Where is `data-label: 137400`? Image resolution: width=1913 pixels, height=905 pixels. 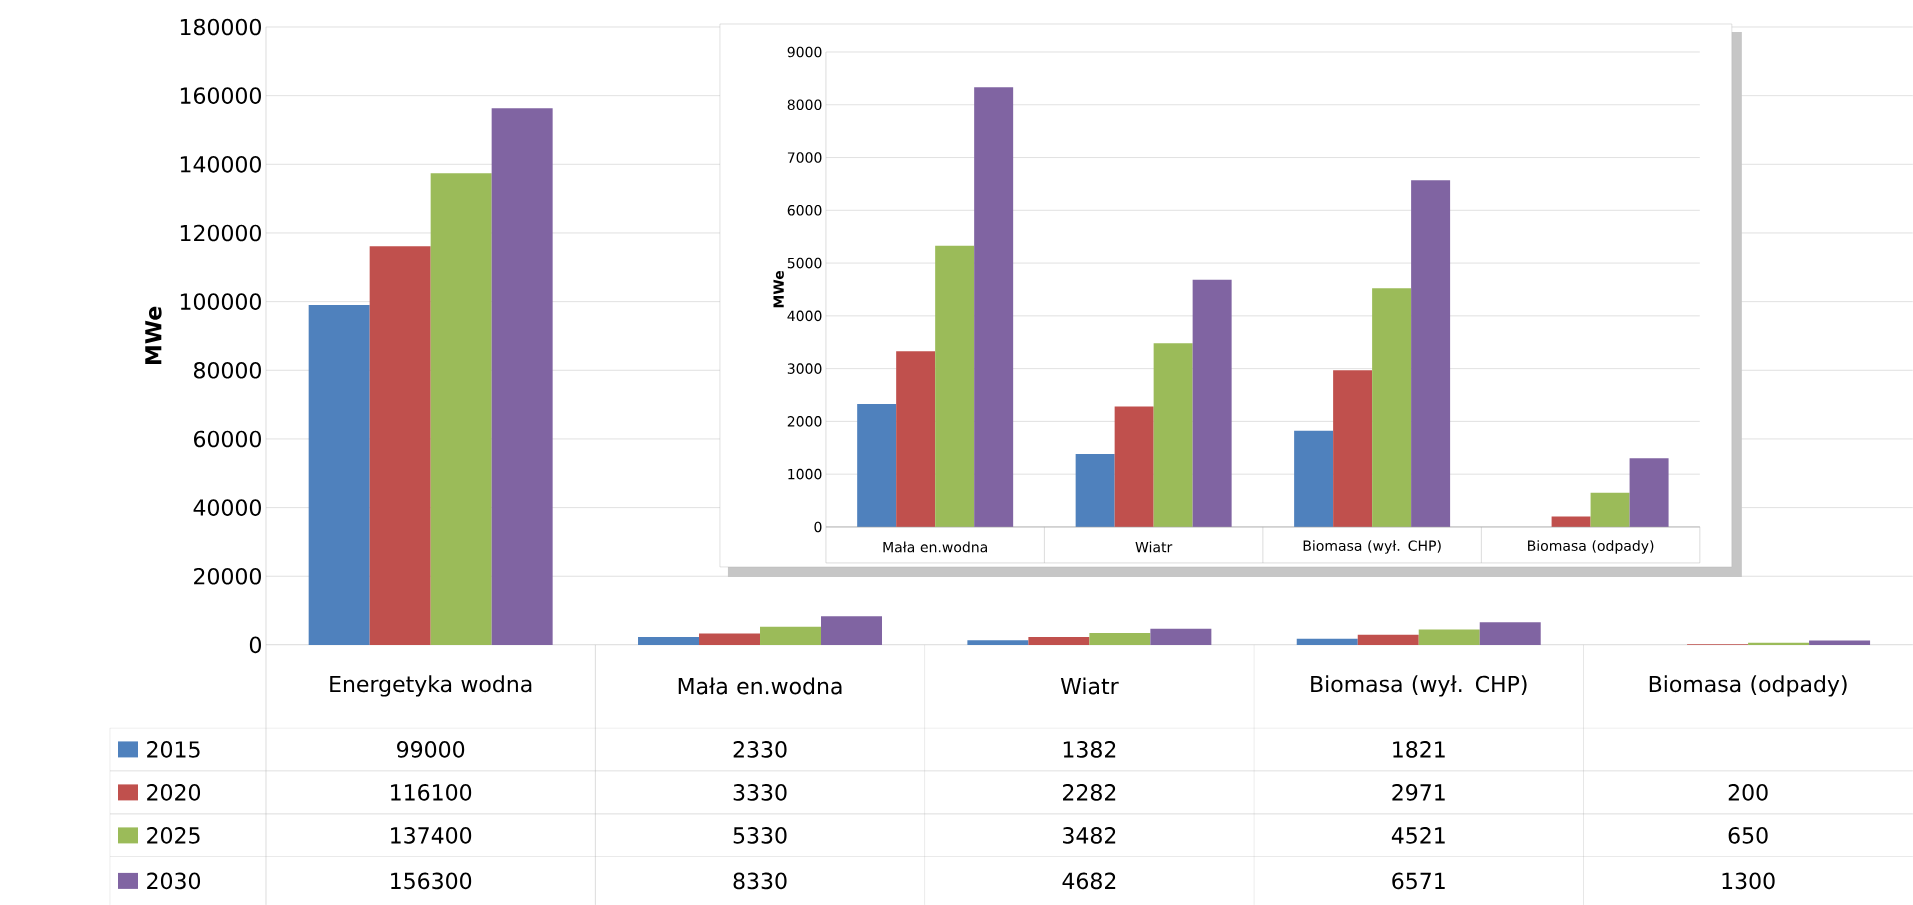 data-label: 137400 is located at coordinates (431, 835).